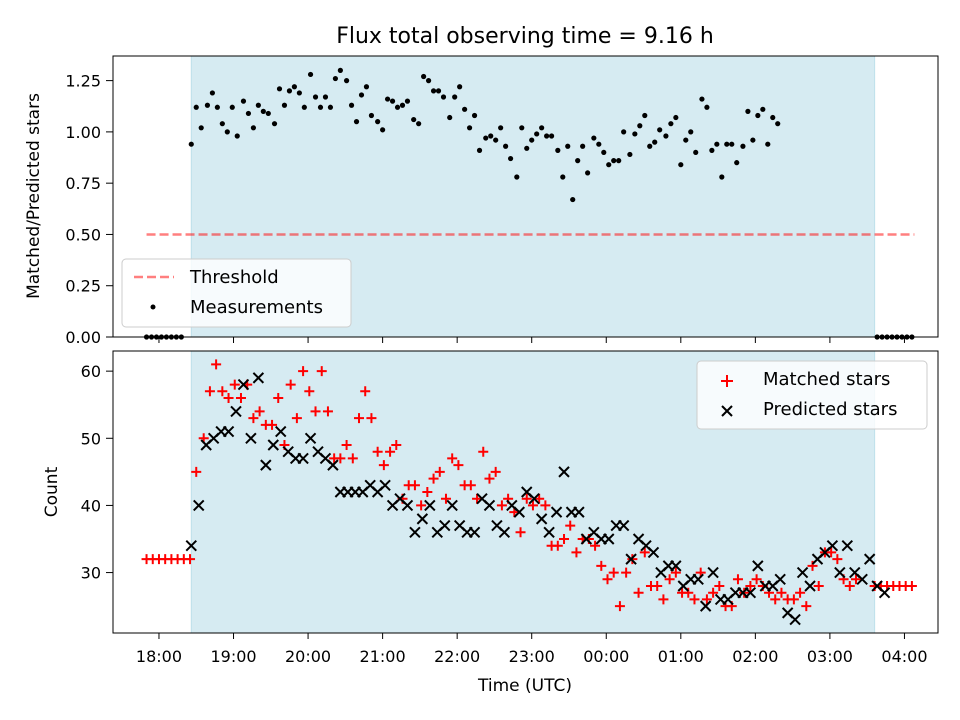 This screenshot has height=720, width=960. What do you see at coordinates (91, 371) in the screenshot?
I see `count-y-tick-label: 60` at bounding box center [91, 371].